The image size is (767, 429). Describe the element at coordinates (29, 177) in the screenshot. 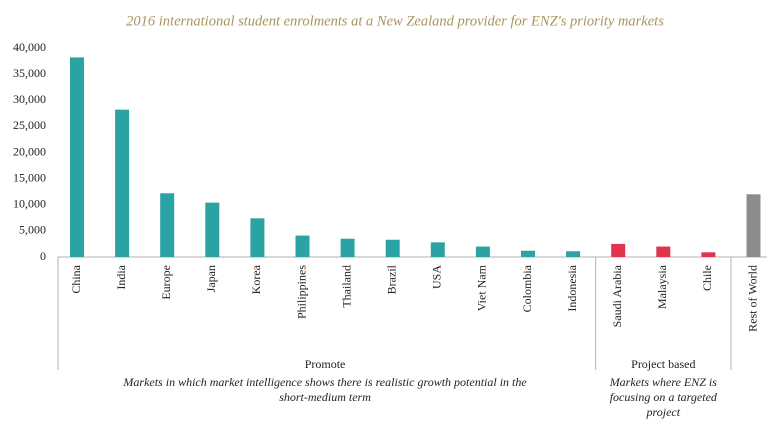

I see `y-tick-label: 15,000` at that location.